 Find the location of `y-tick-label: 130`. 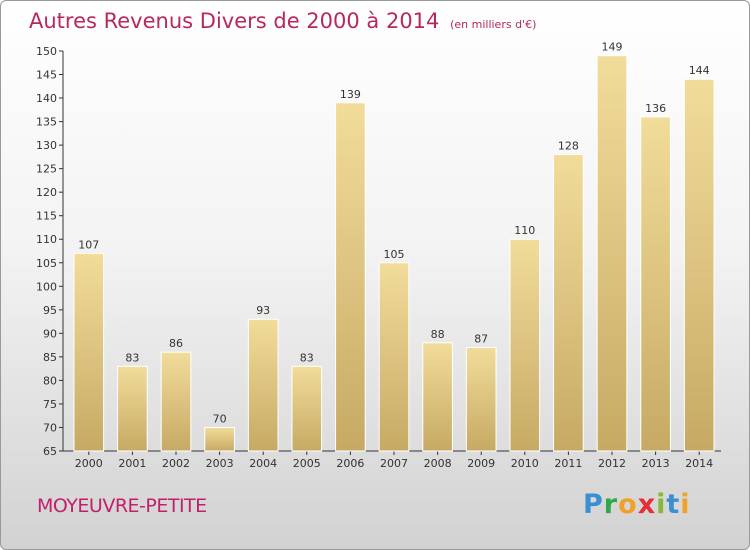

y-tick-label: 130 is located at coordinates (46, 145).